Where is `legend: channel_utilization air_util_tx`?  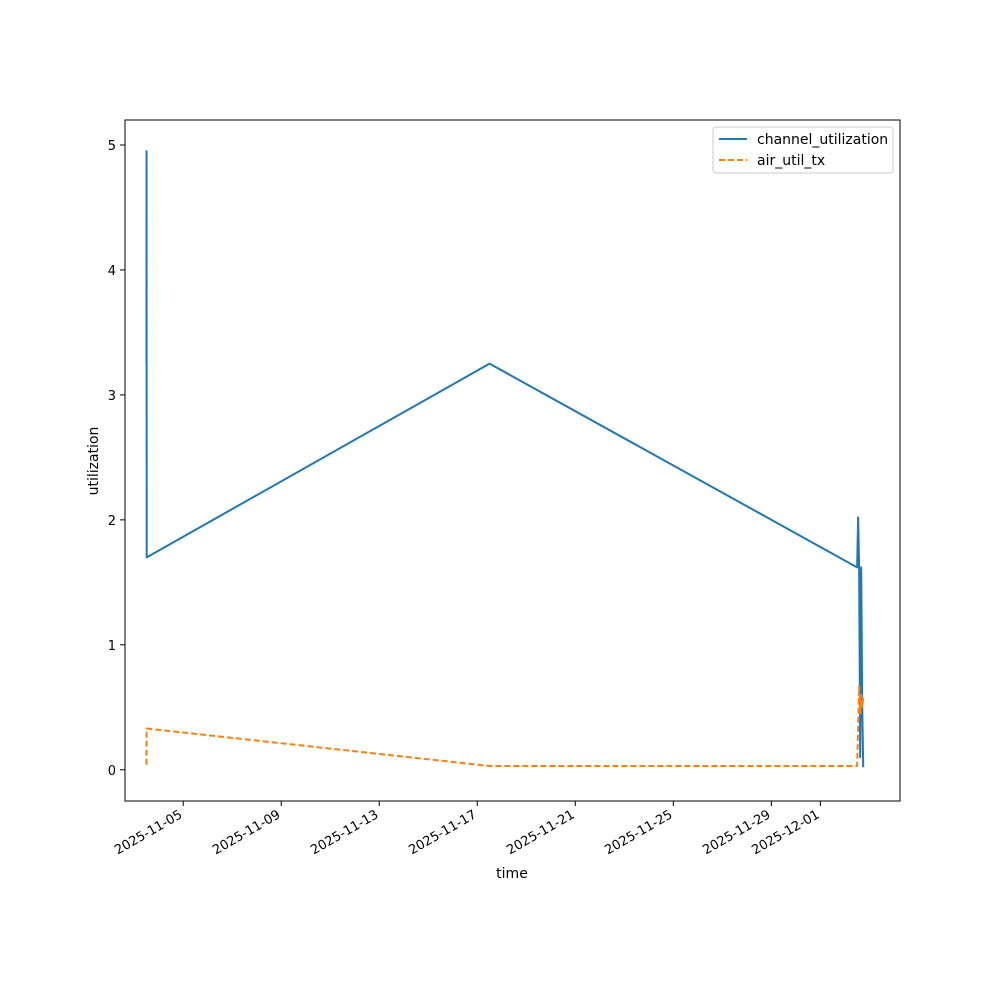
legend: channel_utilization air_util_tx is located at coordinates (803, 150).